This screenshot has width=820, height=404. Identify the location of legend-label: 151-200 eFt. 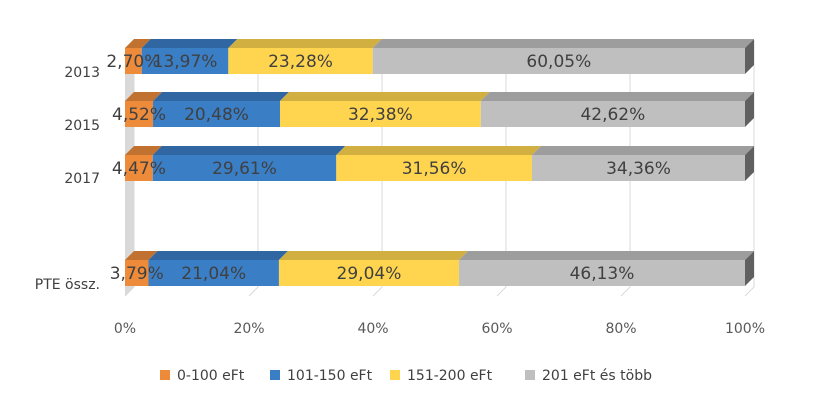
(450, 376).